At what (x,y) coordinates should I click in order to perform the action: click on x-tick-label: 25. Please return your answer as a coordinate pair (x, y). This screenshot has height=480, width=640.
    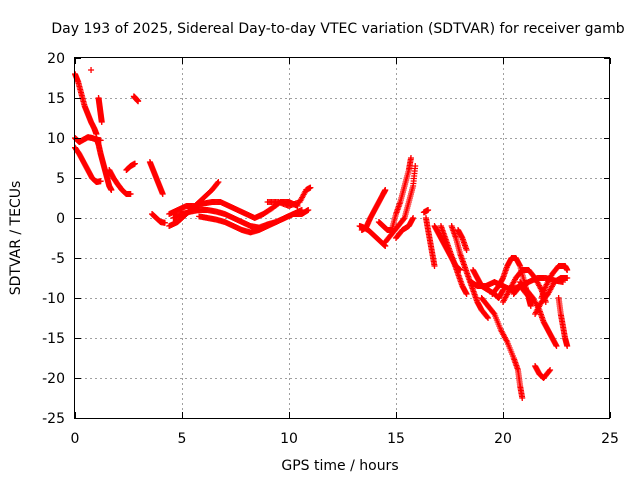
    Looking at the image, I should click on (610, 439).